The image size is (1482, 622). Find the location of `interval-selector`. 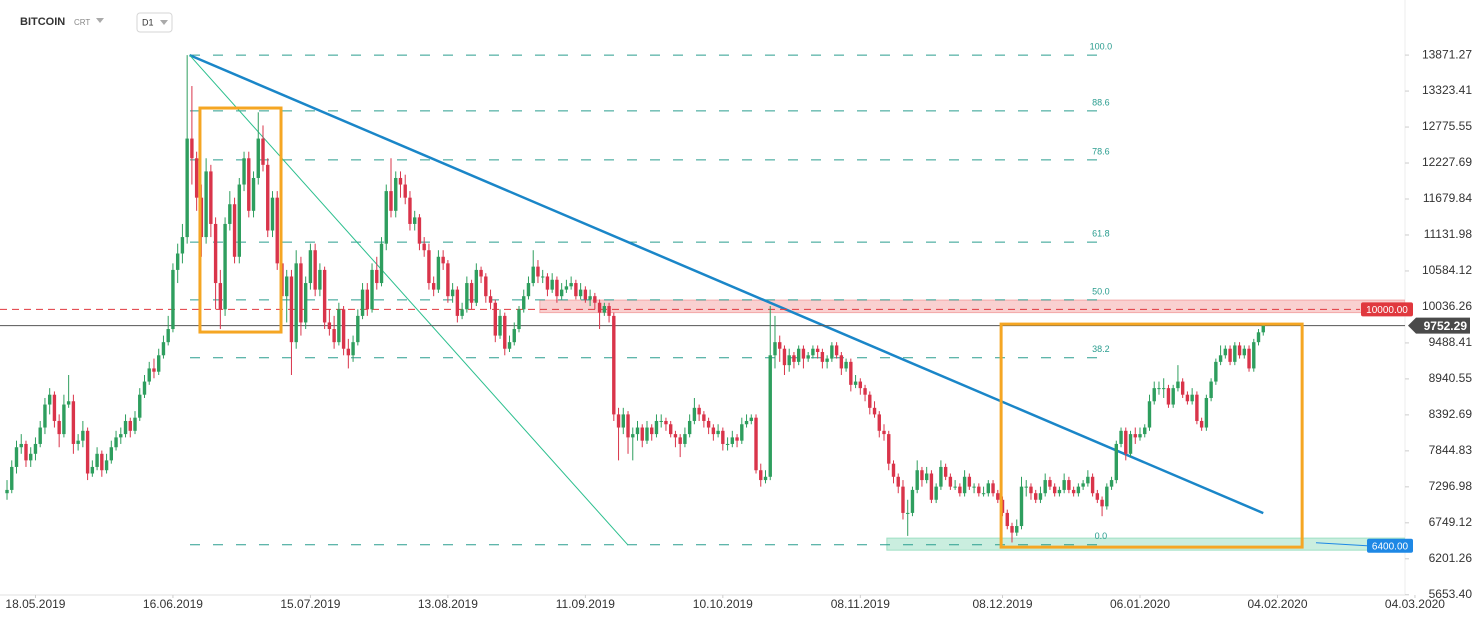

interval-selector is located at coordinates (154, 22).